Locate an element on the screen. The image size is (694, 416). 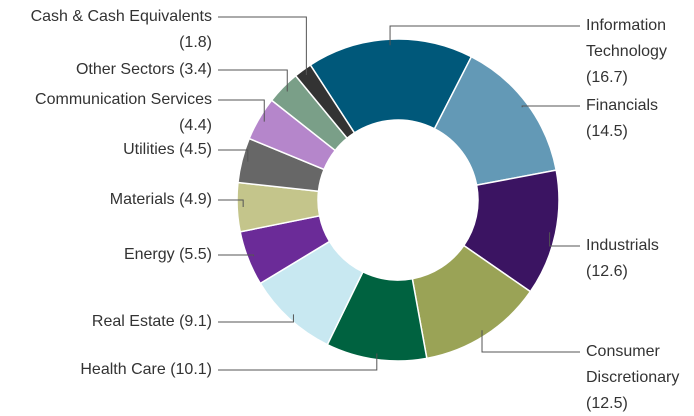
slice-label: Real Estate (9.1) is located at coordinates (106, 322).